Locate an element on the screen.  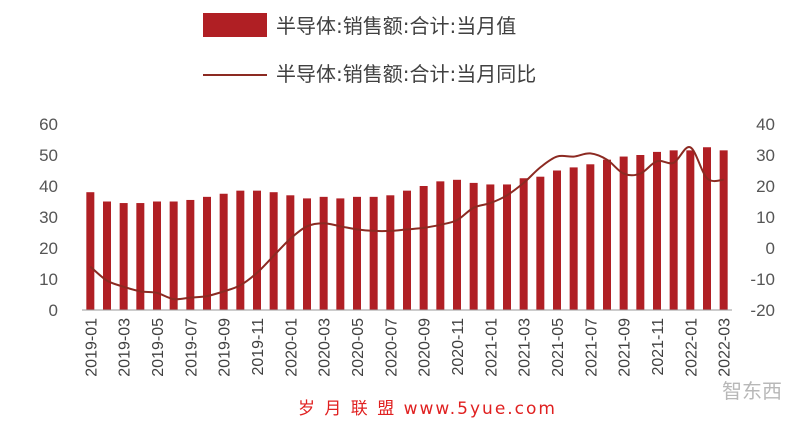
x-tick-label: 2019-01 is located at coordinates (91, 347).